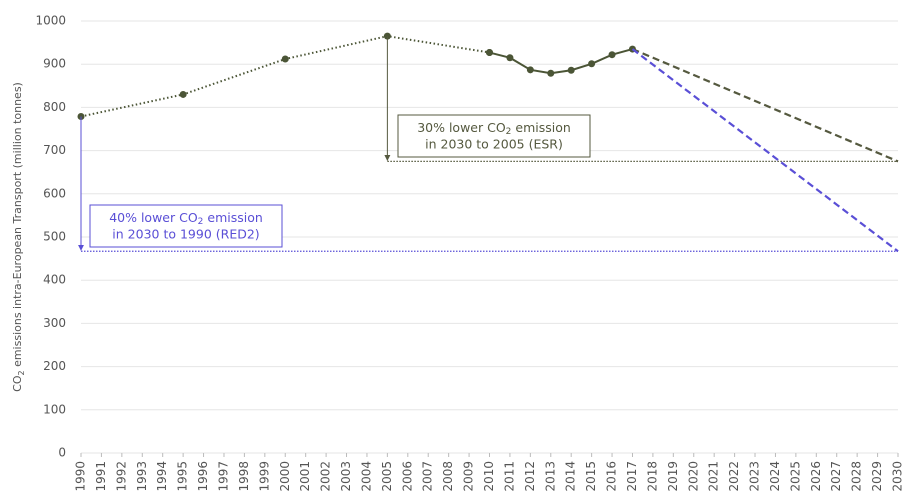 The image size is (914, 498). I want to click on y-tick-label: 0, so click(62, 453).